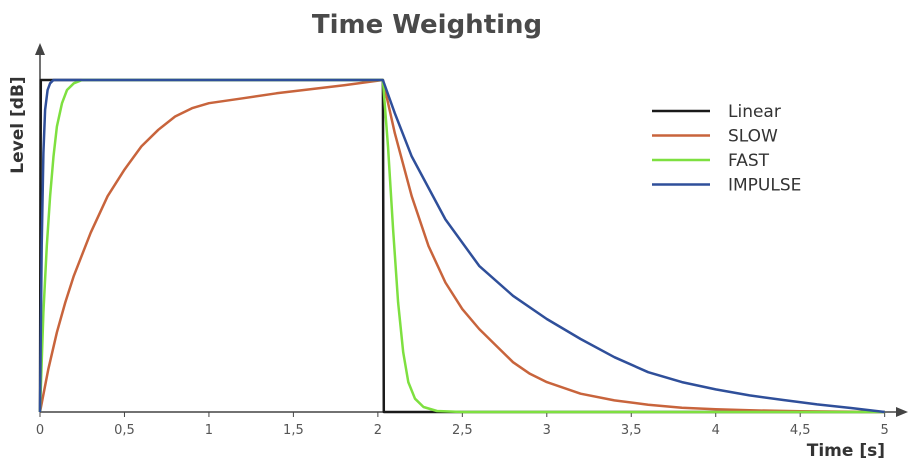  I want to click on legend-label-slow: SLOW, so click(753, 137).